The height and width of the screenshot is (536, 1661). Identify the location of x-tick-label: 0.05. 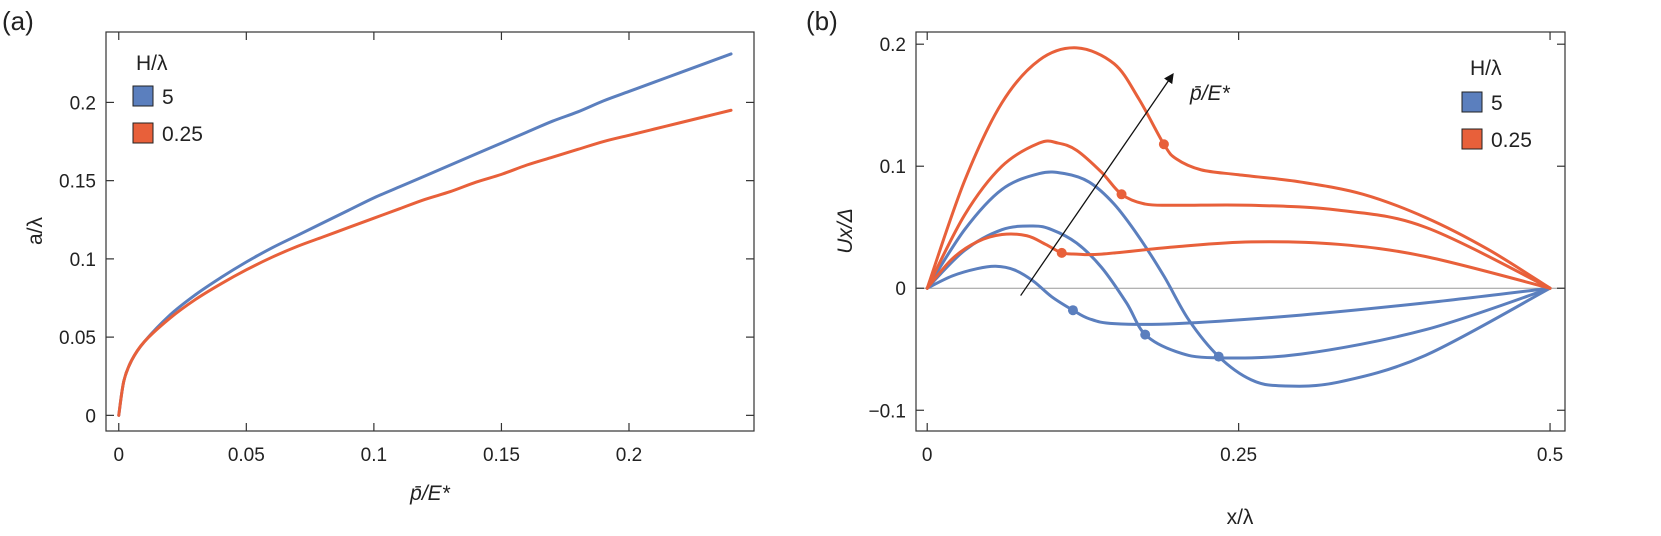
(246, 455).